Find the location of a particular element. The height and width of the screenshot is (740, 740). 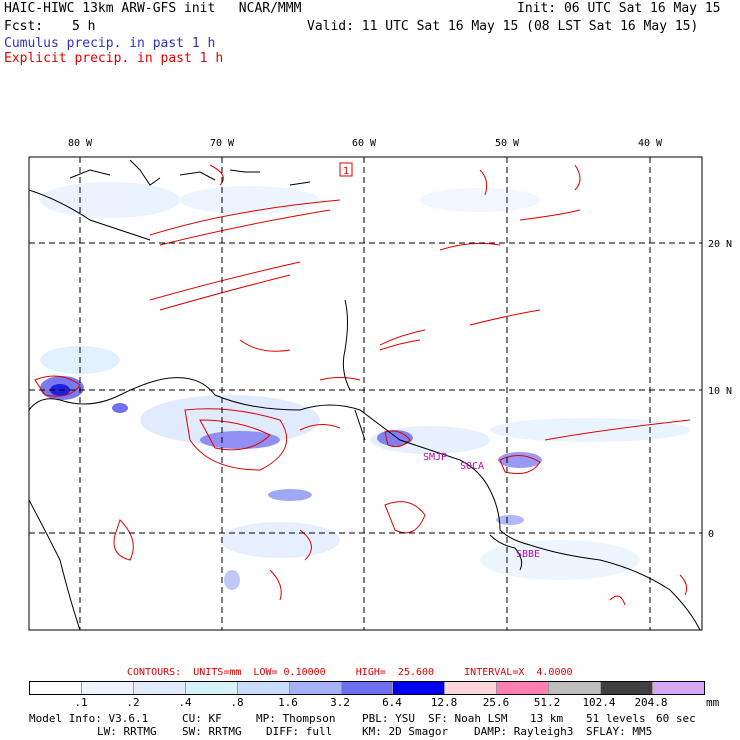

colorbar-label: .4 is located at coordinates (185, 702).